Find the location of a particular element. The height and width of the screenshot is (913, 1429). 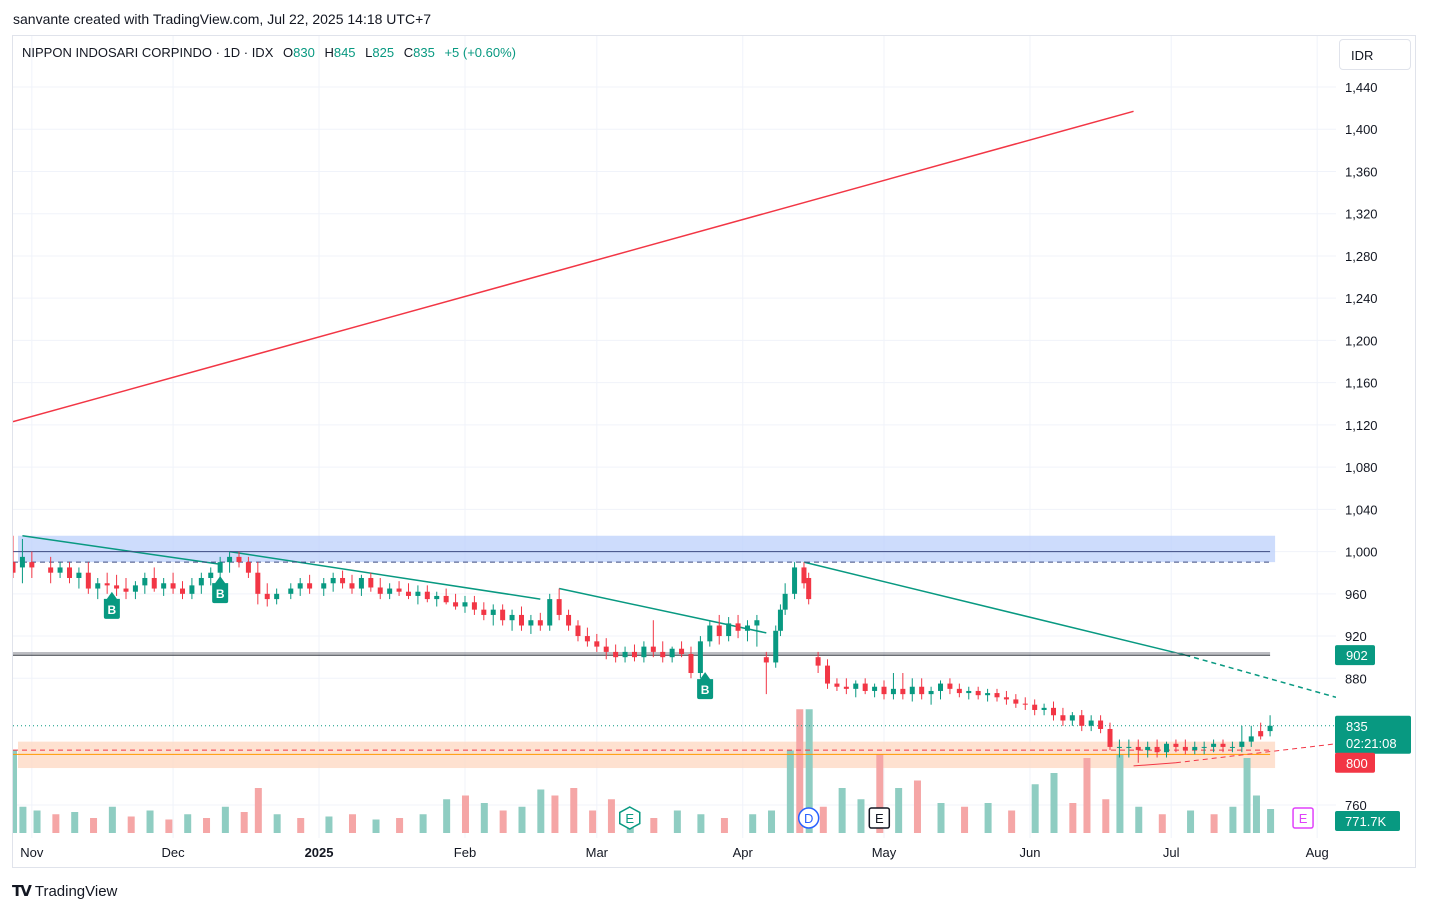

price-label-box is located at coordinates (1373, 734).